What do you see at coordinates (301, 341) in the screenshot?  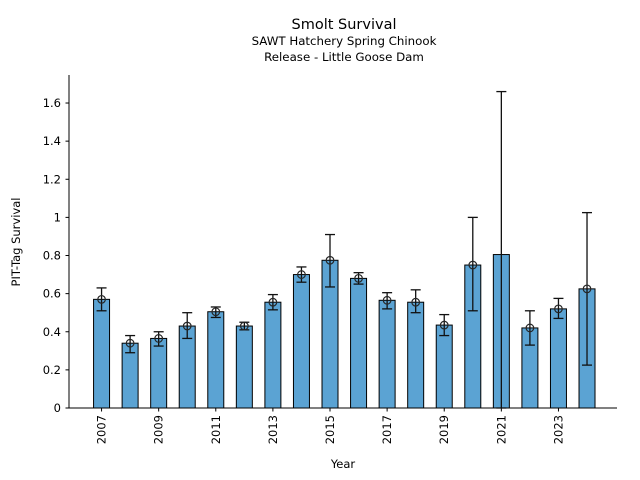 I see `bar-2014` at bounding box center [301, 341].